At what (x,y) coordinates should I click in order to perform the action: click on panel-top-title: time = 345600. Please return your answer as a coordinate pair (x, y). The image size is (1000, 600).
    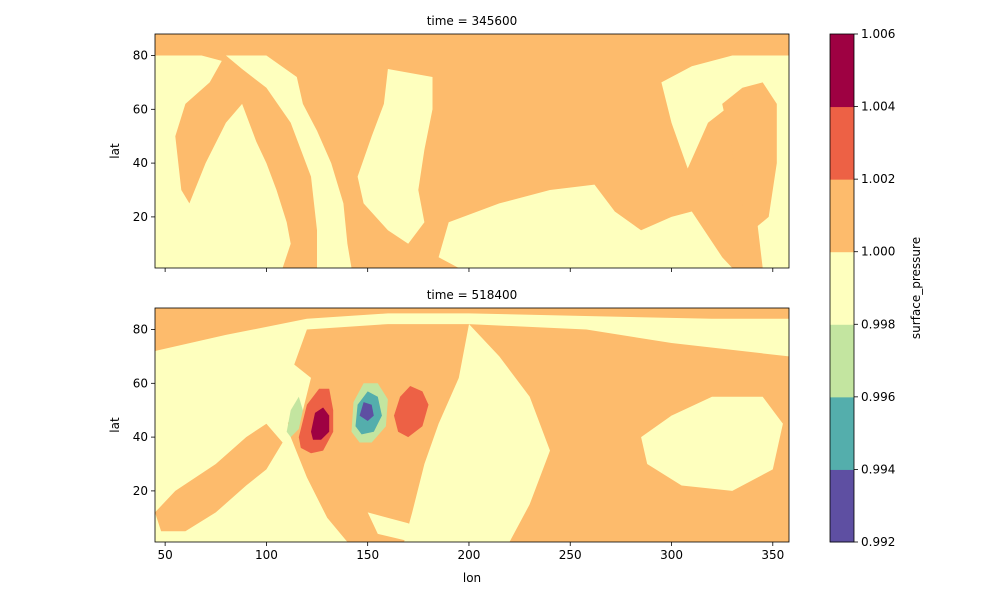
    Looking at the image, I should click on (472, 21).